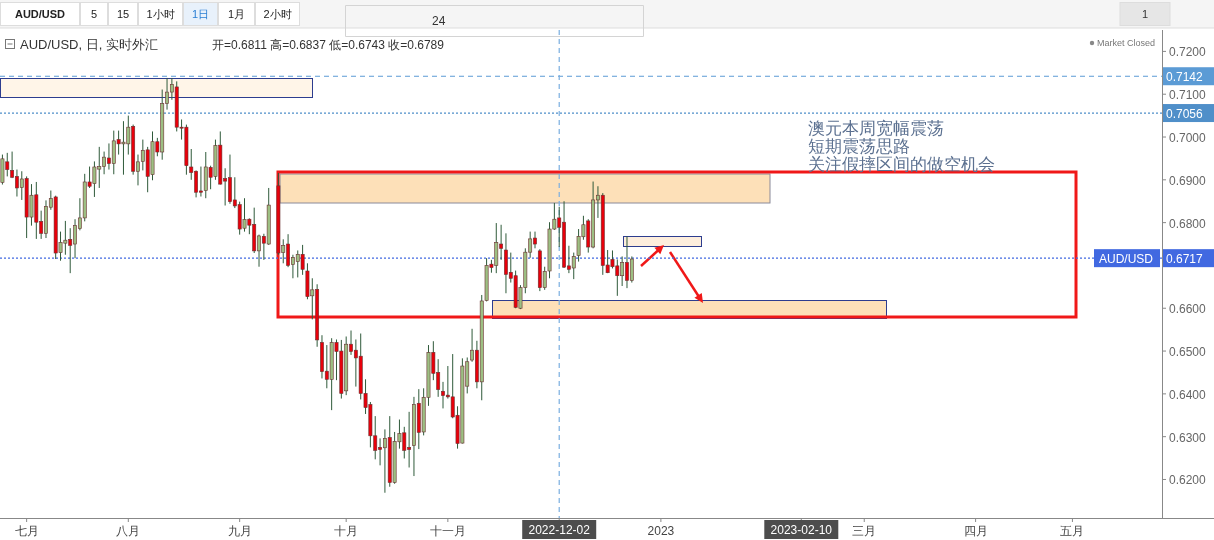  What do you see at coordinates (26, 531) in the screenshot?
I see `x-tick-label: 七月` at bounding box center [26, 531].